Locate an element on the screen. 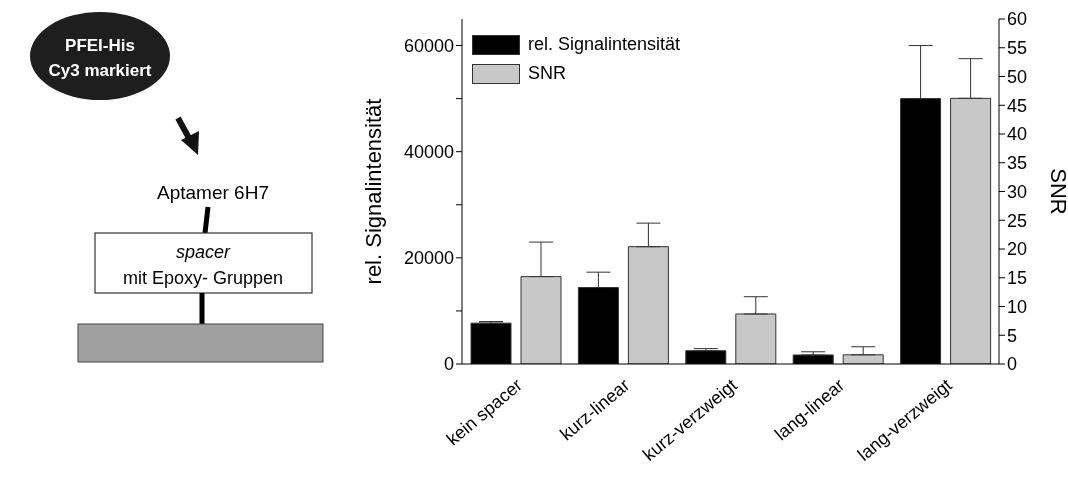  text: spacer is located at coordinates (203, 252).